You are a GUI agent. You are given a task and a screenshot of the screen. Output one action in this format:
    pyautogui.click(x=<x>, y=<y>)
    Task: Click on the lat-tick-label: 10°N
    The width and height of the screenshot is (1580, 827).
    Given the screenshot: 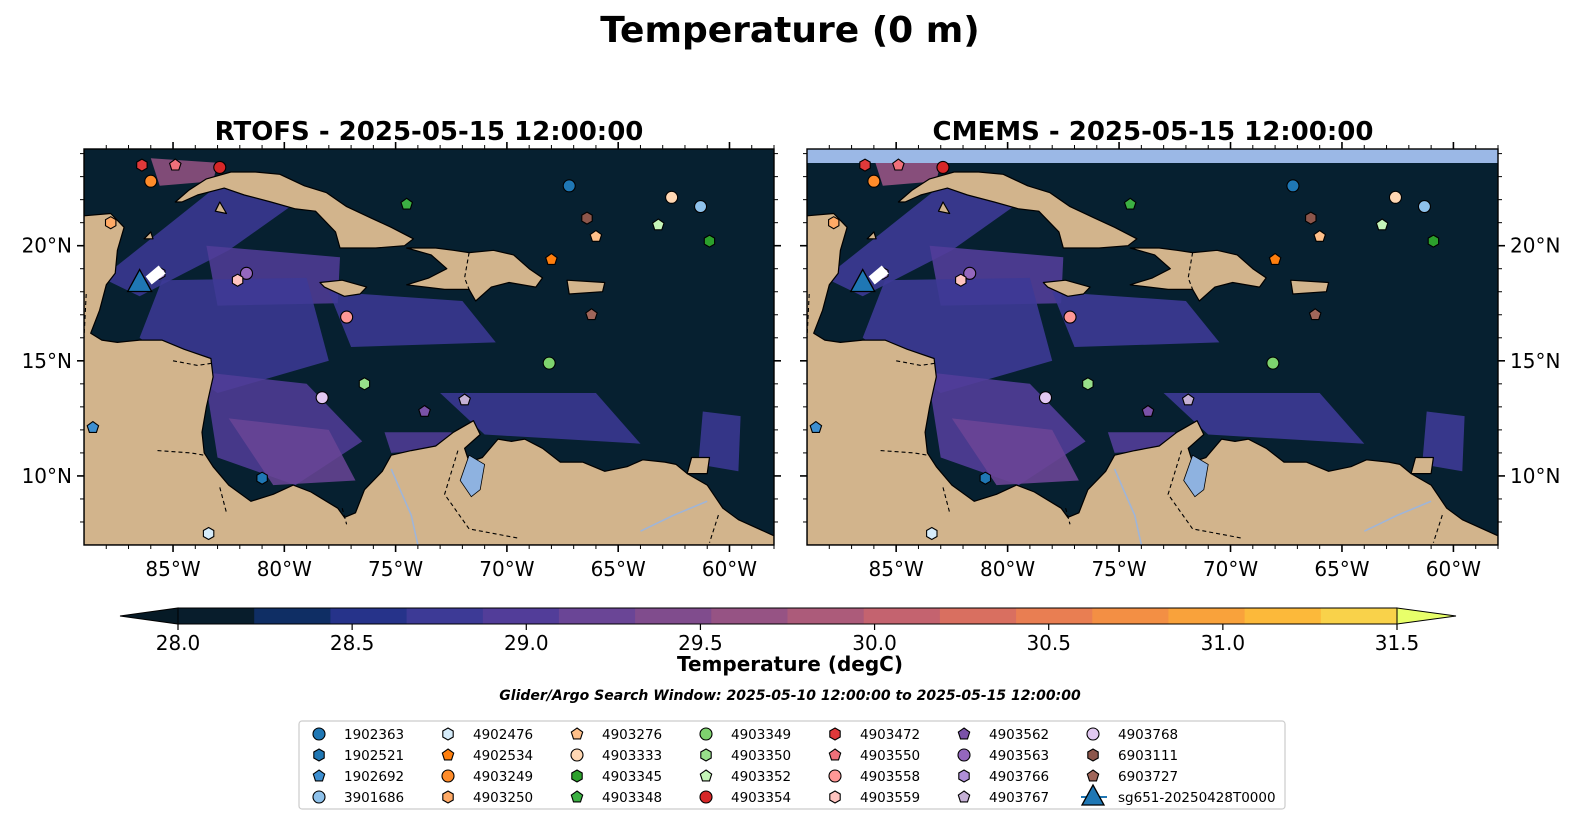 What is the action you would take?
    pyautogui.click(x=47, y=476)
    